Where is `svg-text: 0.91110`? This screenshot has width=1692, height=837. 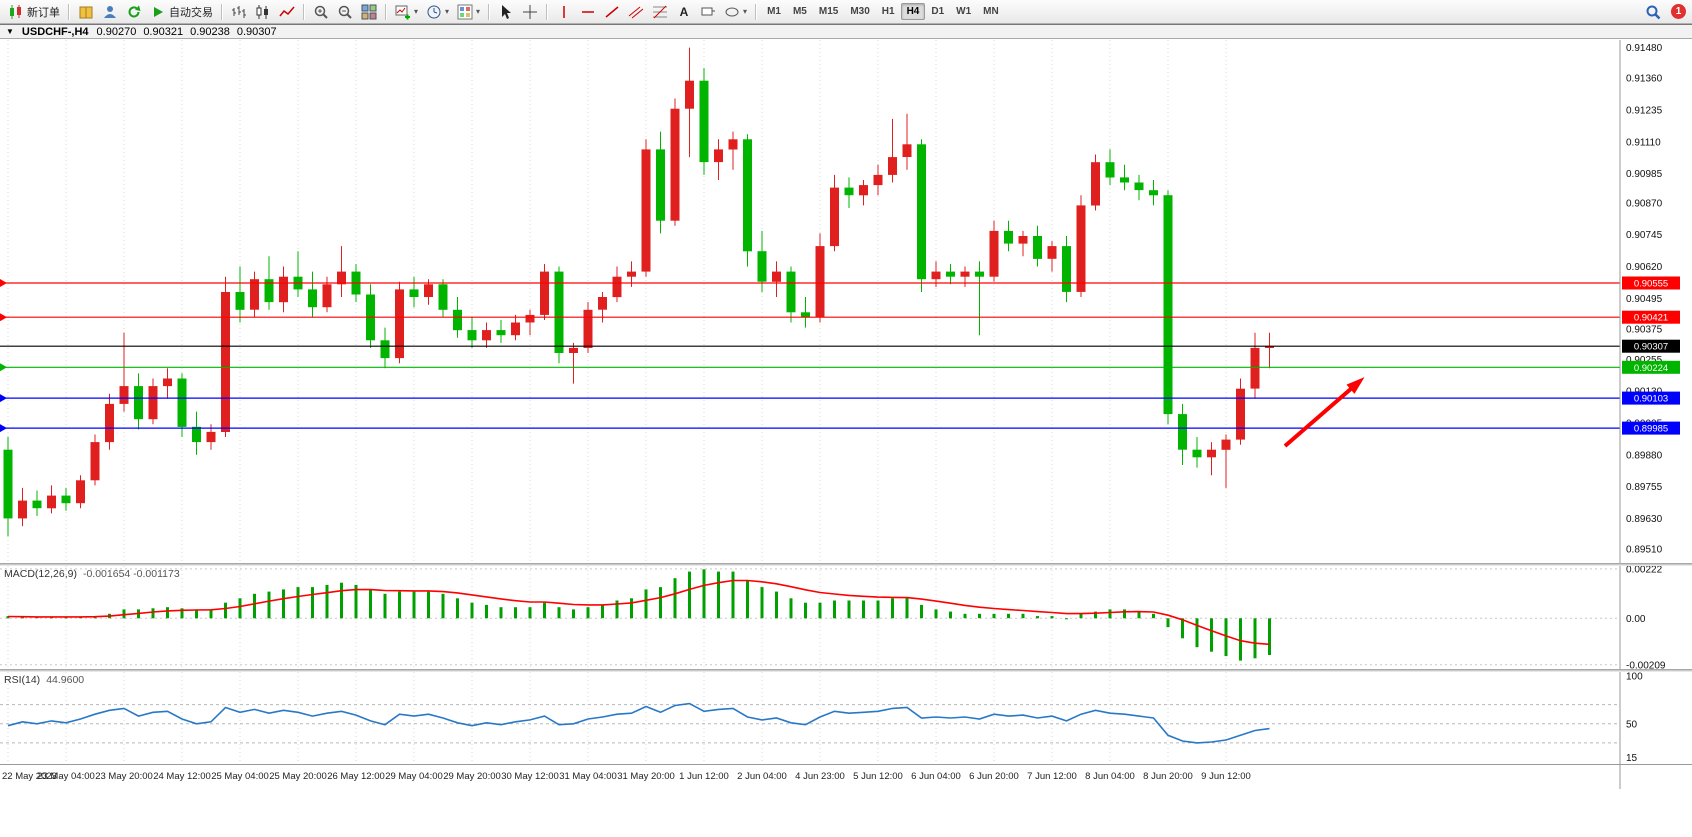 svg-text: 0.91110 is located at coordinates (1643, 142).